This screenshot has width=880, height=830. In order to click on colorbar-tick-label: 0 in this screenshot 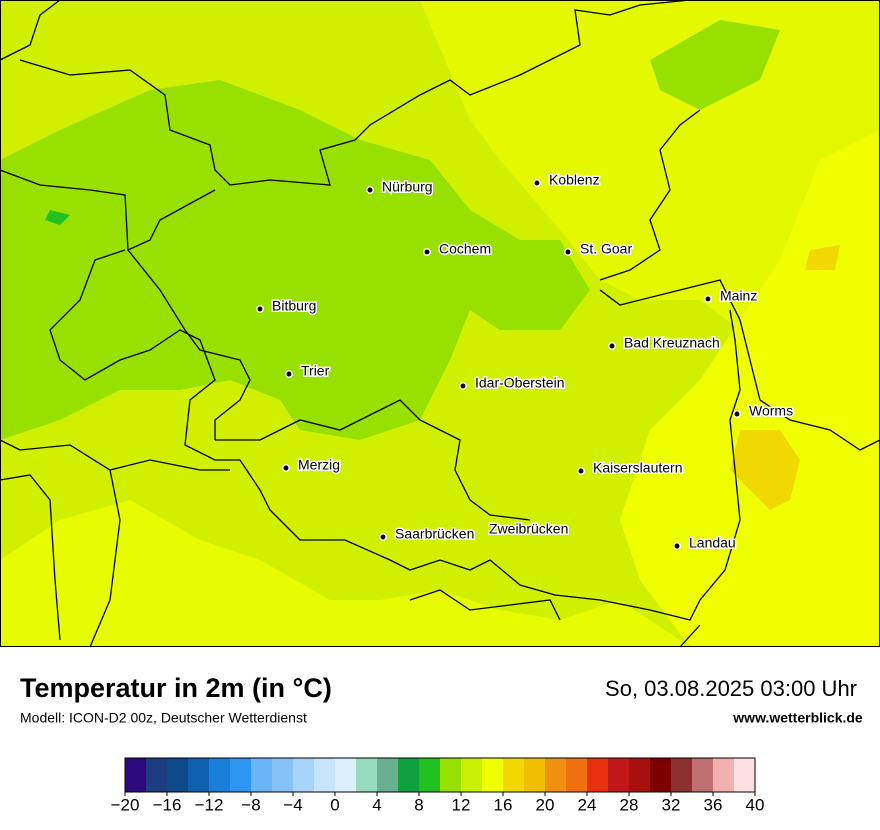, I will do `click(334, 804)`.